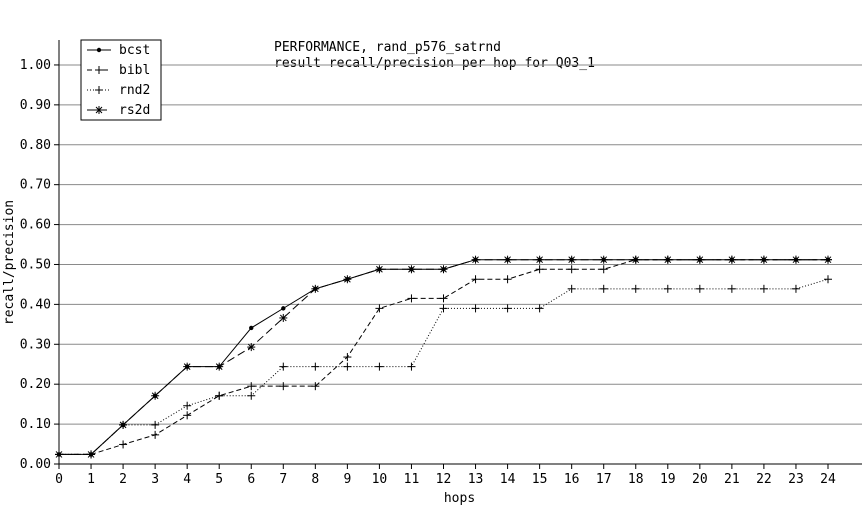 This screenshot has height=520, width=862. I want to click on y-tick-label: 0.40, so click(35, 304).